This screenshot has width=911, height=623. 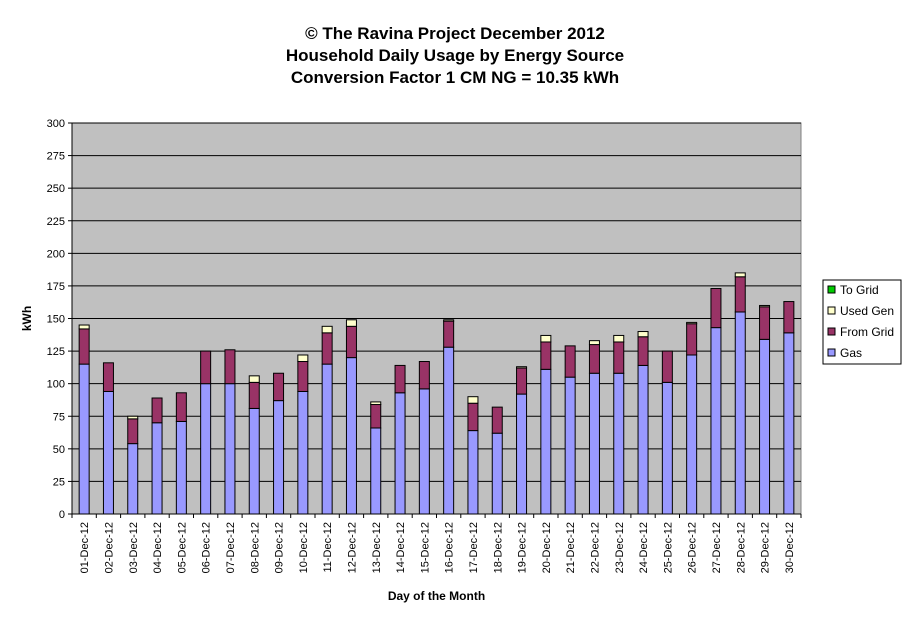 What do you see at coordinates (56, 157) in the screenshot?
I see `y-tick-label: 275` at bounding box center [56, 157].